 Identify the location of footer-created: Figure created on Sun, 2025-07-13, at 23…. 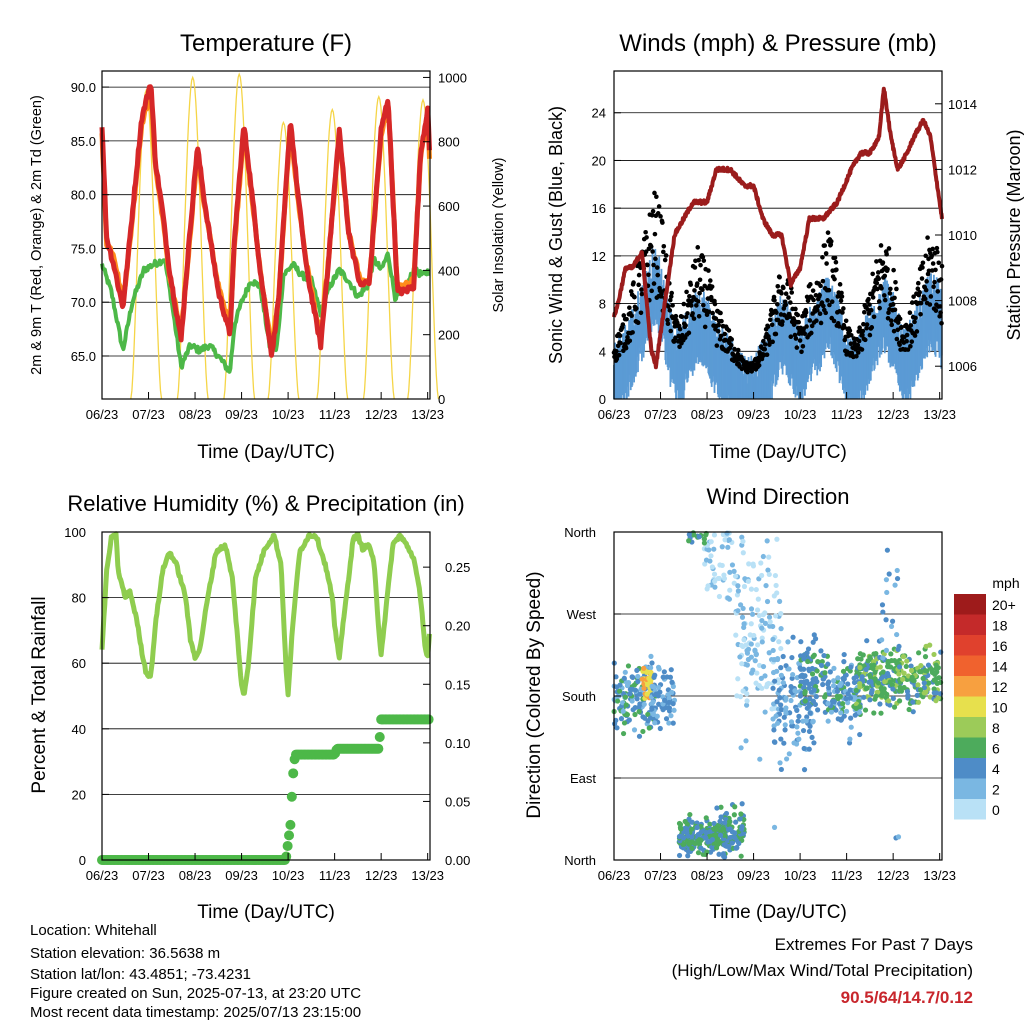
(196, 993).